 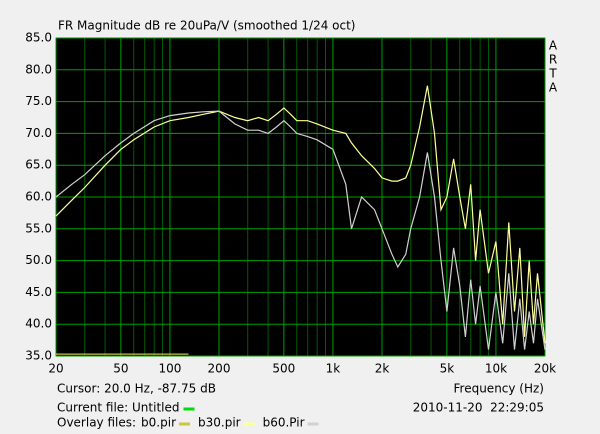 What do you see at coordinates (38, 101) in the screenshot?
I see `y-tick-label: 75.0` at bounding box center [38, 101].